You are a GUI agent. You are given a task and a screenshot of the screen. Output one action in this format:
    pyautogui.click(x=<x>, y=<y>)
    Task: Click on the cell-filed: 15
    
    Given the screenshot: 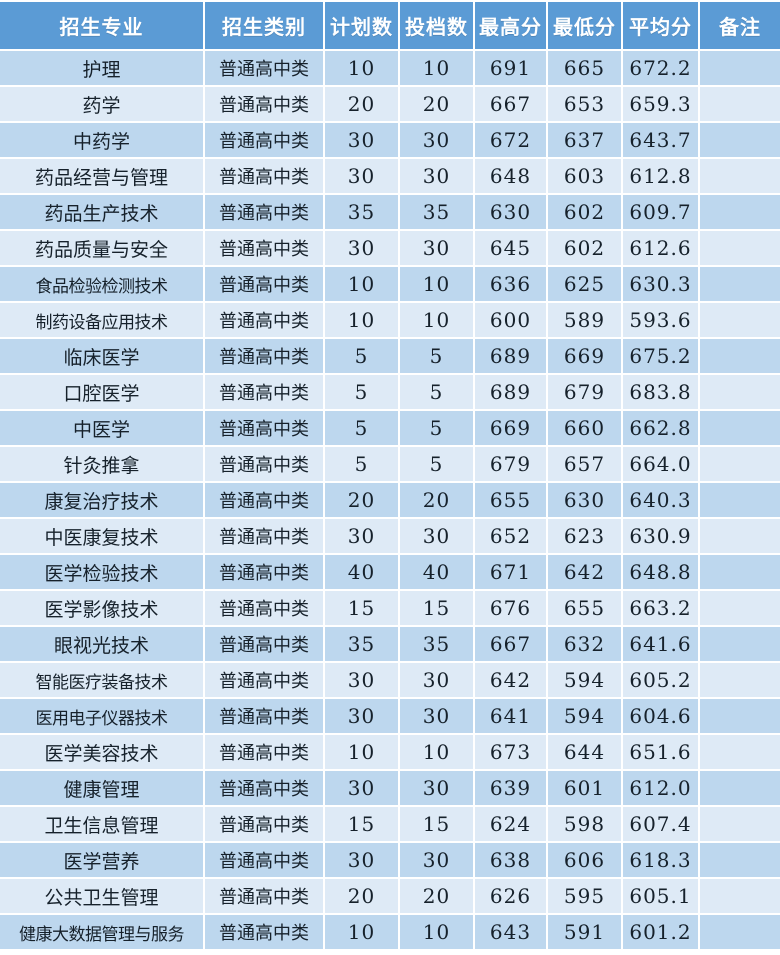 What is the action you would take?
    pyautogui.click(x=437, y=609)
    